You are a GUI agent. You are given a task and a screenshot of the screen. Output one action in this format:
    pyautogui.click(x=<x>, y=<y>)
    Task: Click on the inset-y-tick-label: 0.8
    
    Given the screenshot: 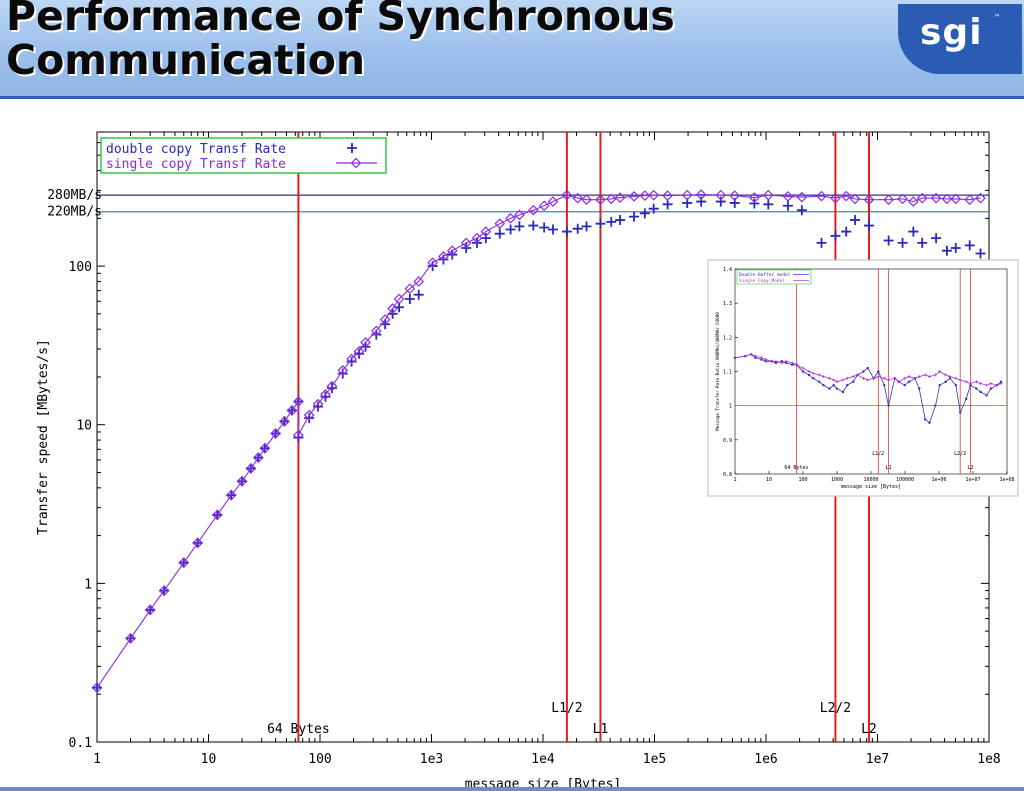 What is the action you would take?
    pyautogui.click(x=727, y=475)
    